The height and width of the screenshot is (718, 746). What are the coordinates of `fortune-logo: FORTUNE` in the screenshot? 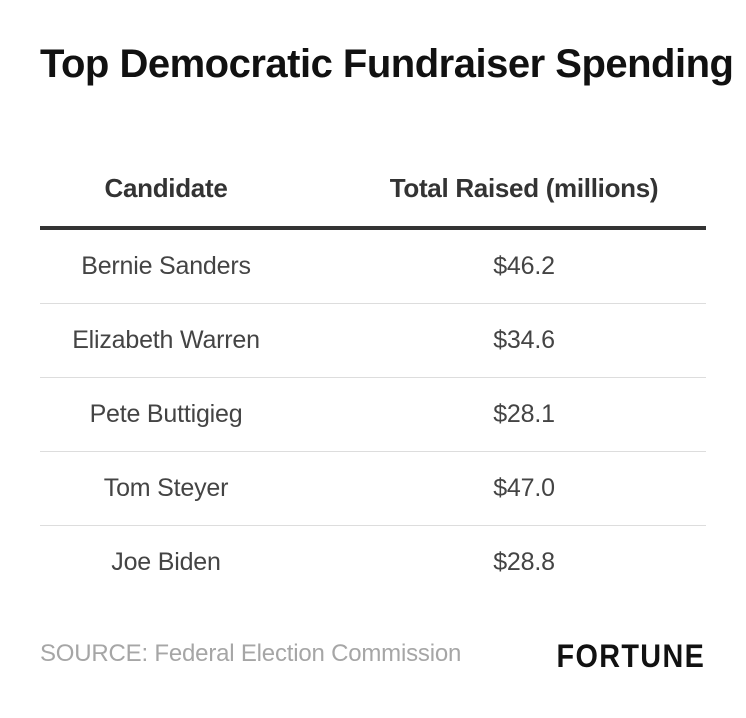 It's located at (630, 656).